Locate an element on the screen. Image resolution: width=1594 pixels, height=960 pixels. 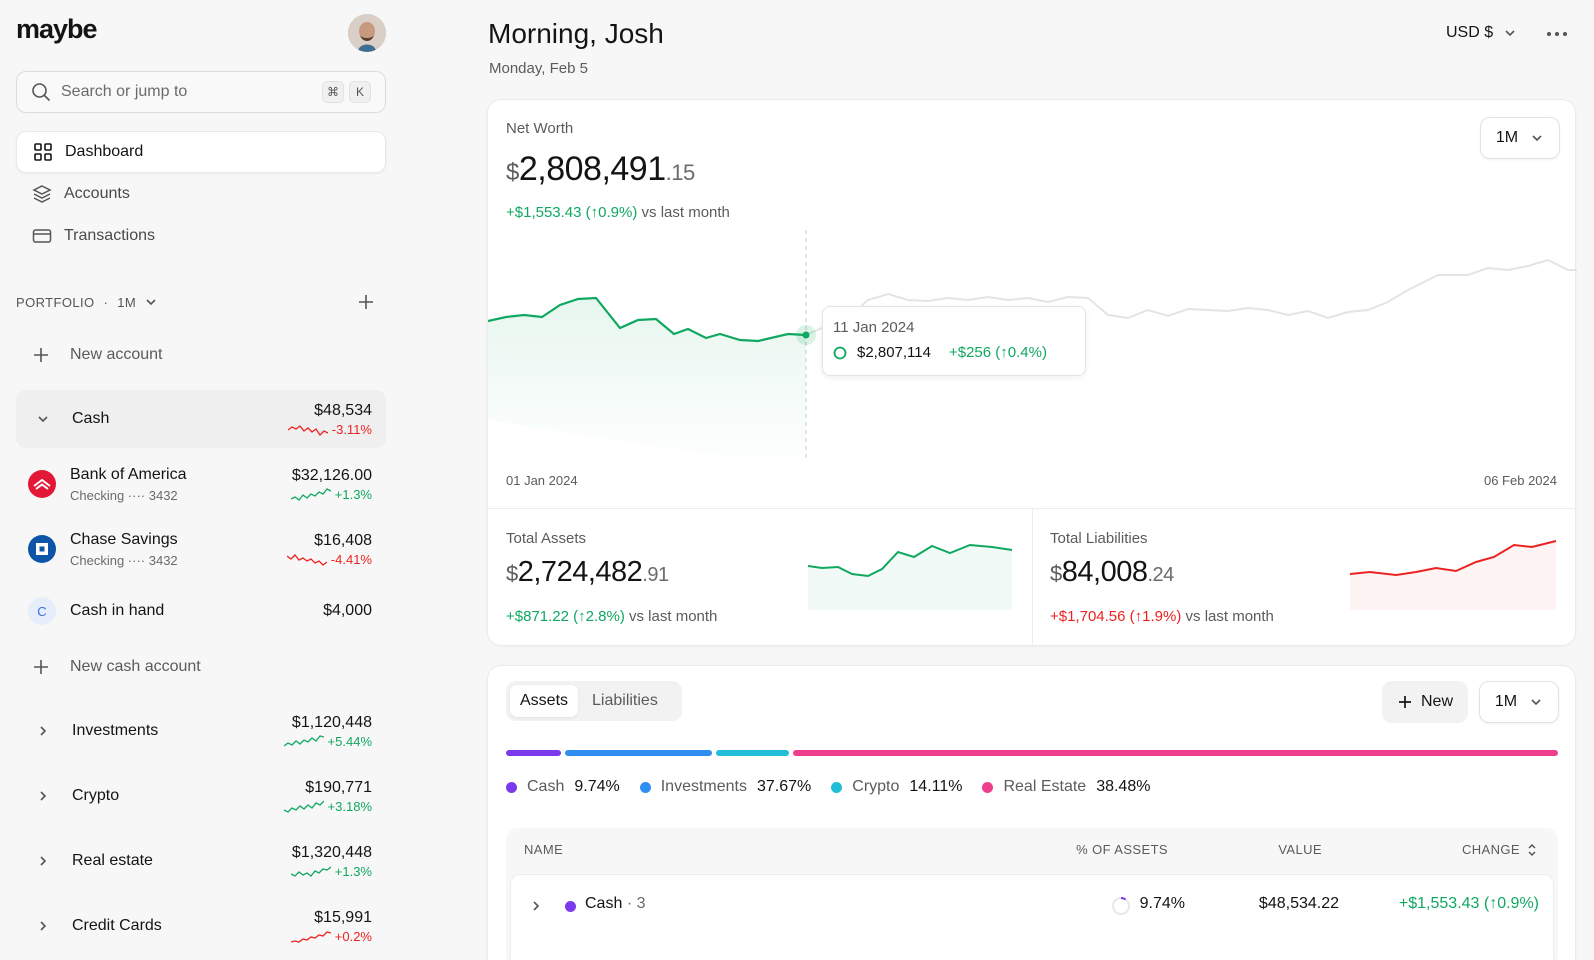
column-header-pct: % OF ASSETS is located at coordinates (1122, 849).